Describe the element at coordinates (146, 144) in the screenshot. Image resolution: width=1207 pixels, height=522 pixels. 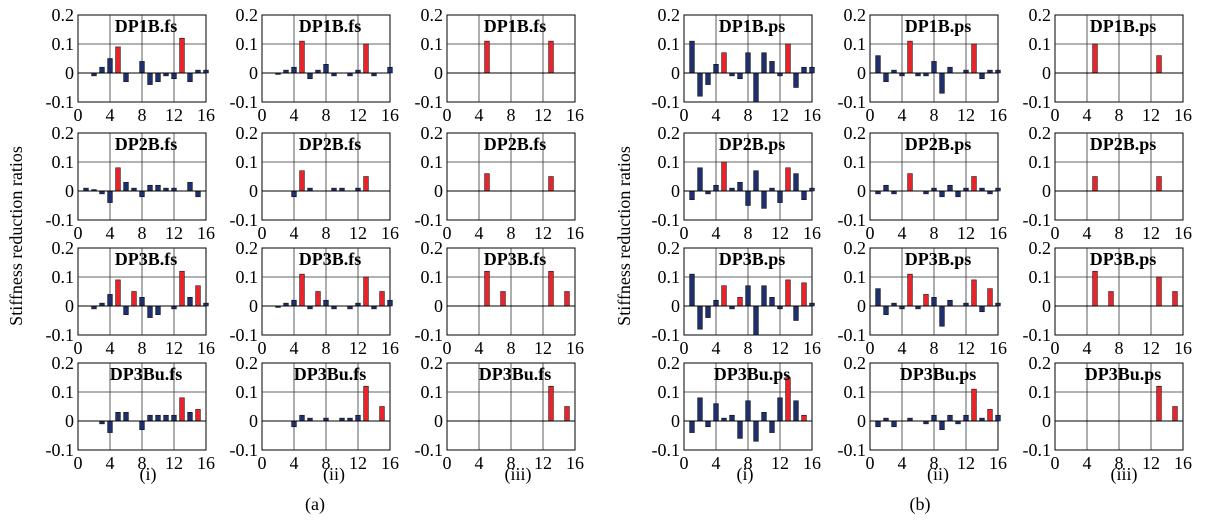
I see `subplot-title: DP2B.fs` at that location.